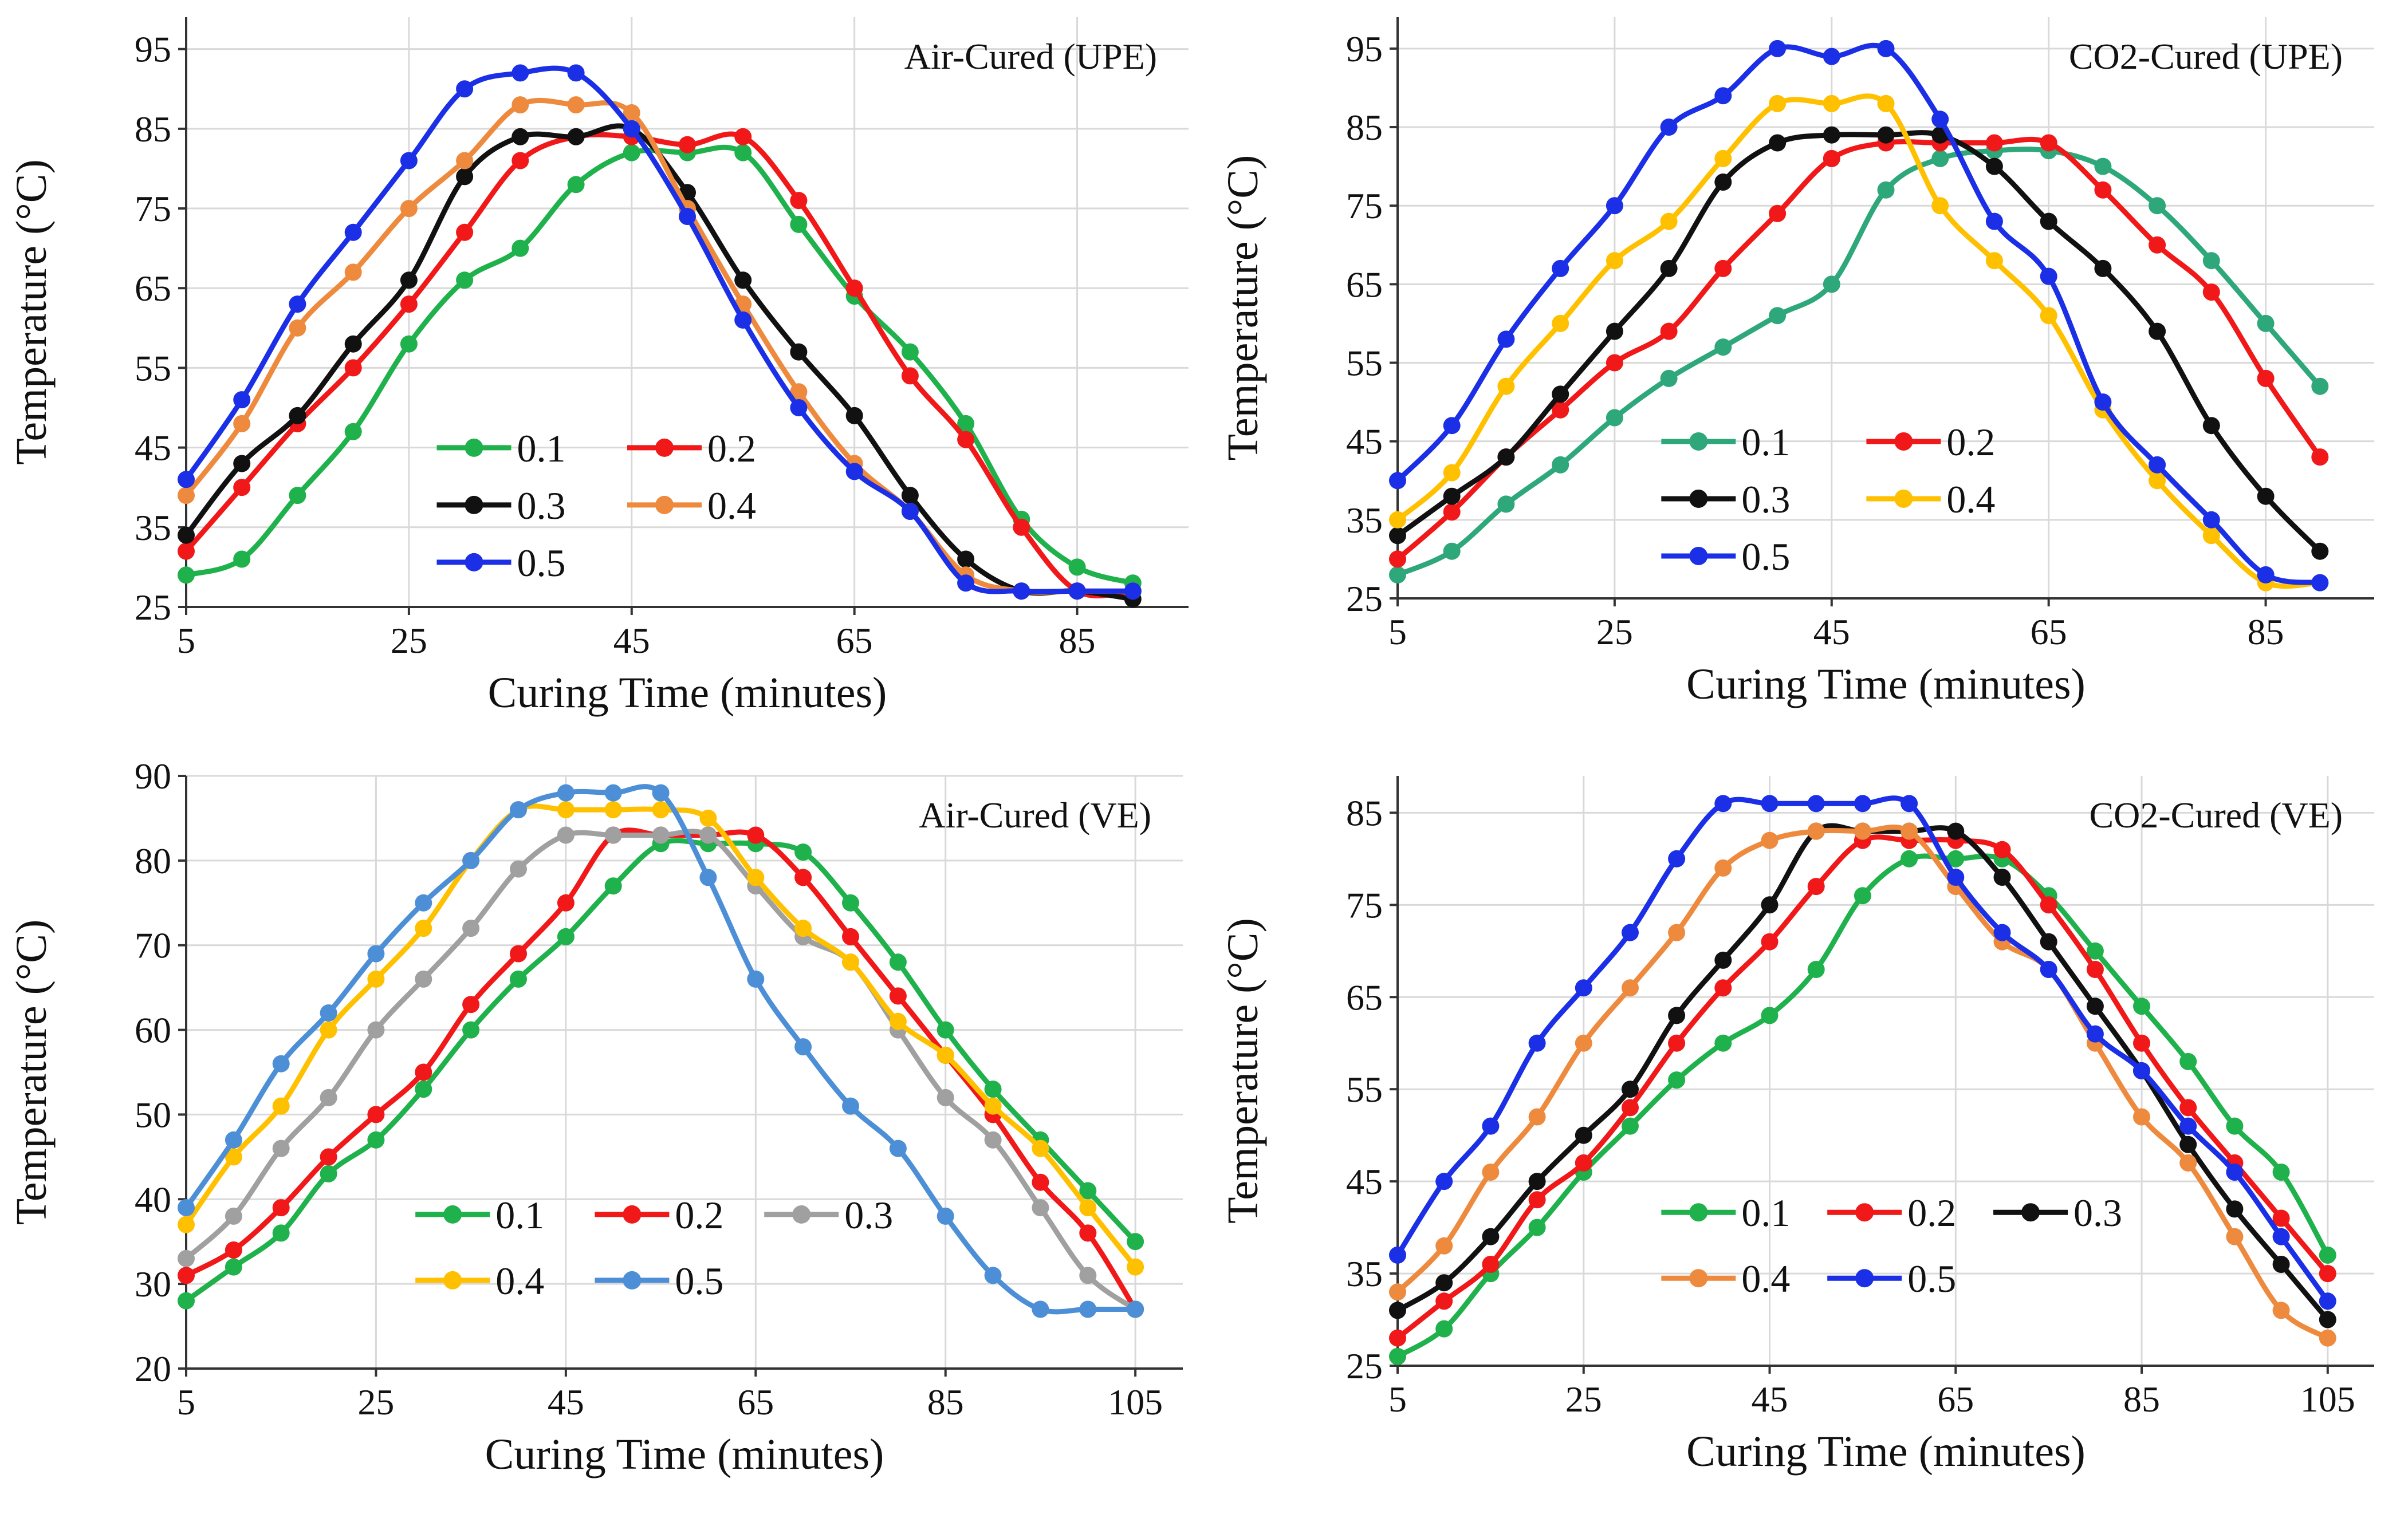 Image resolution: width=2408 pixels, height=1514 pixels. What do you see at coordinates (631, 641) in the screenshot?
I see `x-tick-label: 45` at bounding box center [631, 641].